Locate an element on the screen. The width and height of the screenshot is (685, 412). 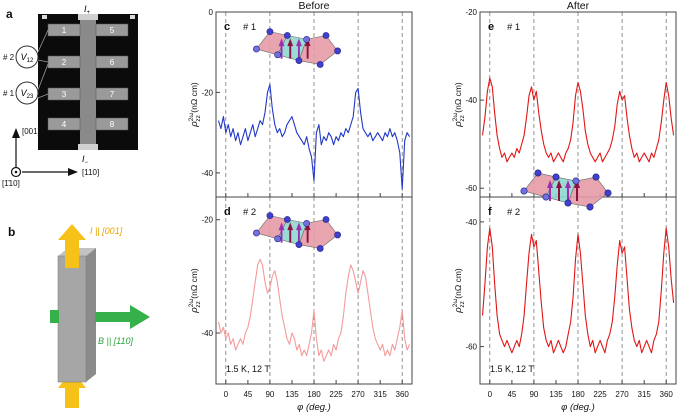
panel-letter-e: e is located at coordinates (491, 27).